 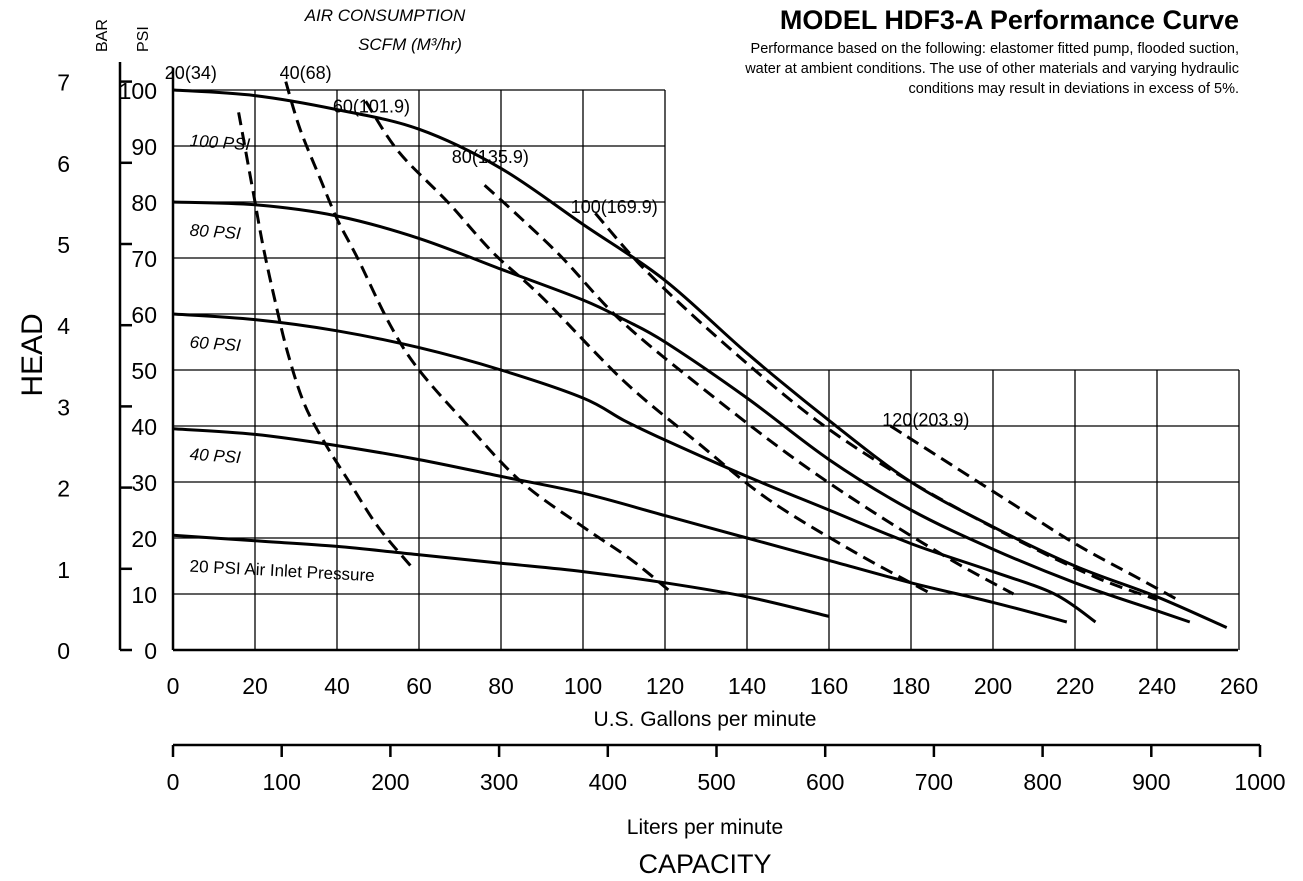 What do you see at coordinates (385, 15) in the screenshot?
I see `air-consumption-title: AIR CONSUMPTION` at bounding box center [385, 15].